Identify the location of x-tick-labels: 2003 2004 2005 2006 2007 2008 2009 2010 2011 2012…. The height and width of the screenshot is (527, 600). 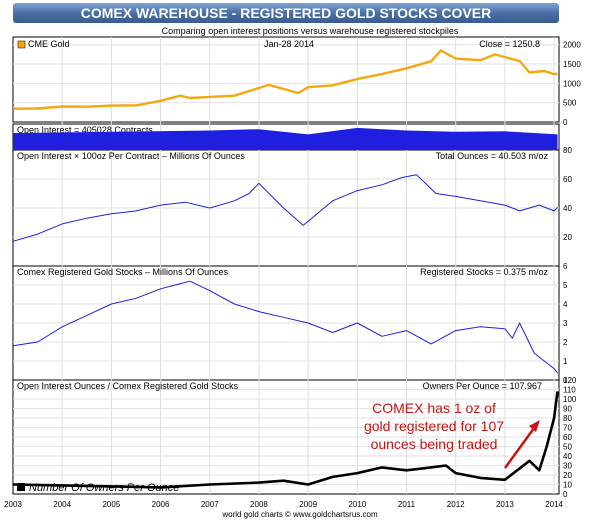
(283, 504).